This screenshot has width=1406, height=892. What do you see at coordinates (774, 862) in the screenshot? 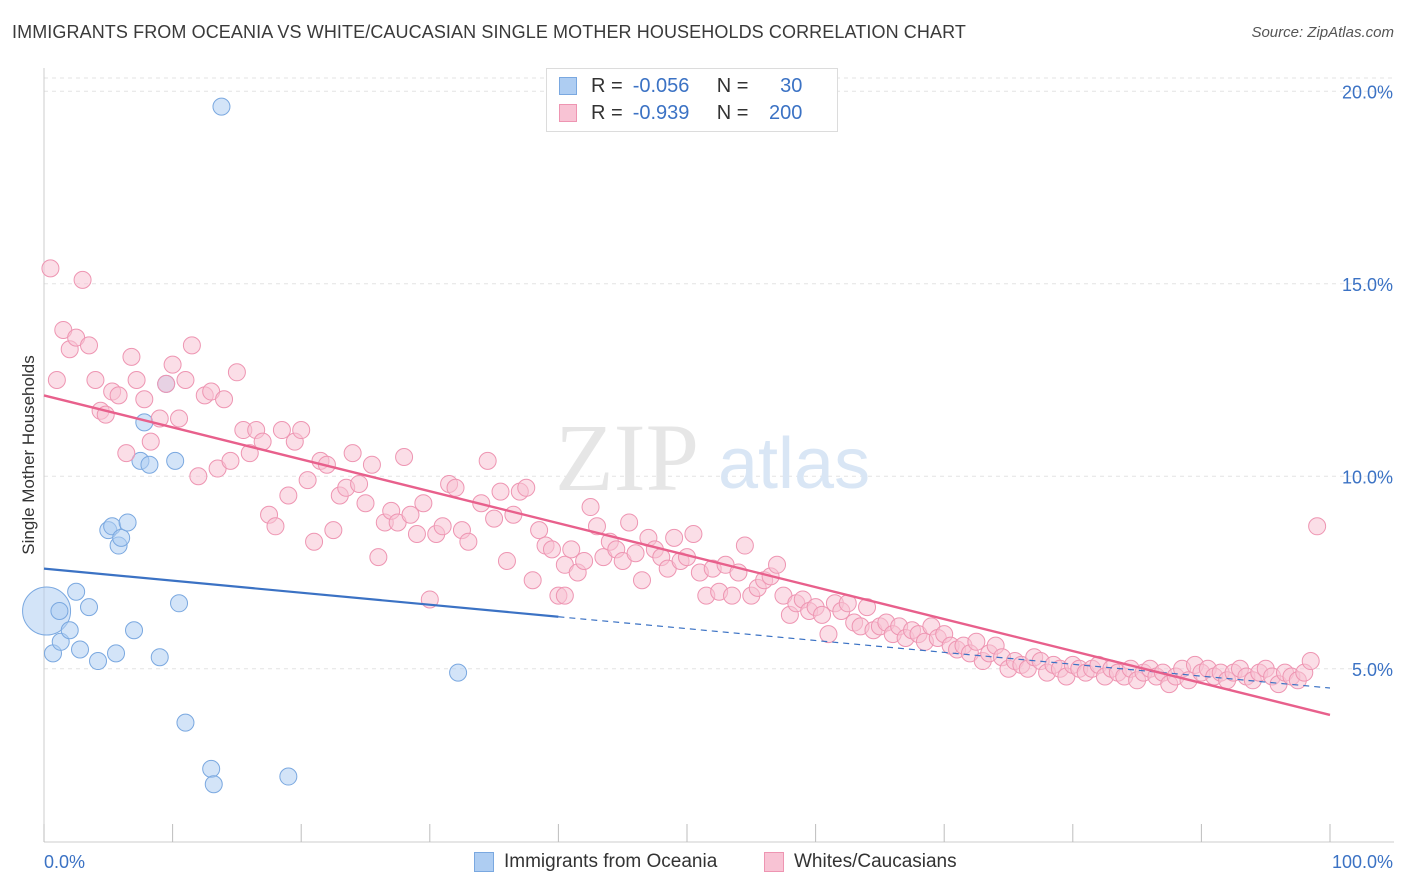
I see `bottom-legend-swatch-pink` at bounding box center [774, 862].